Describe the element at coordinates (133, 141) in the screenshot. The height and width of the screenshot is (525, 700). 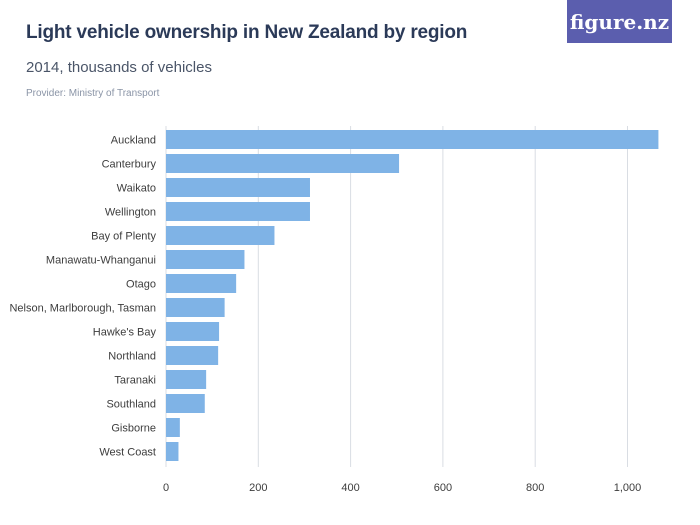
I see `category-label: Auckland` at that location.